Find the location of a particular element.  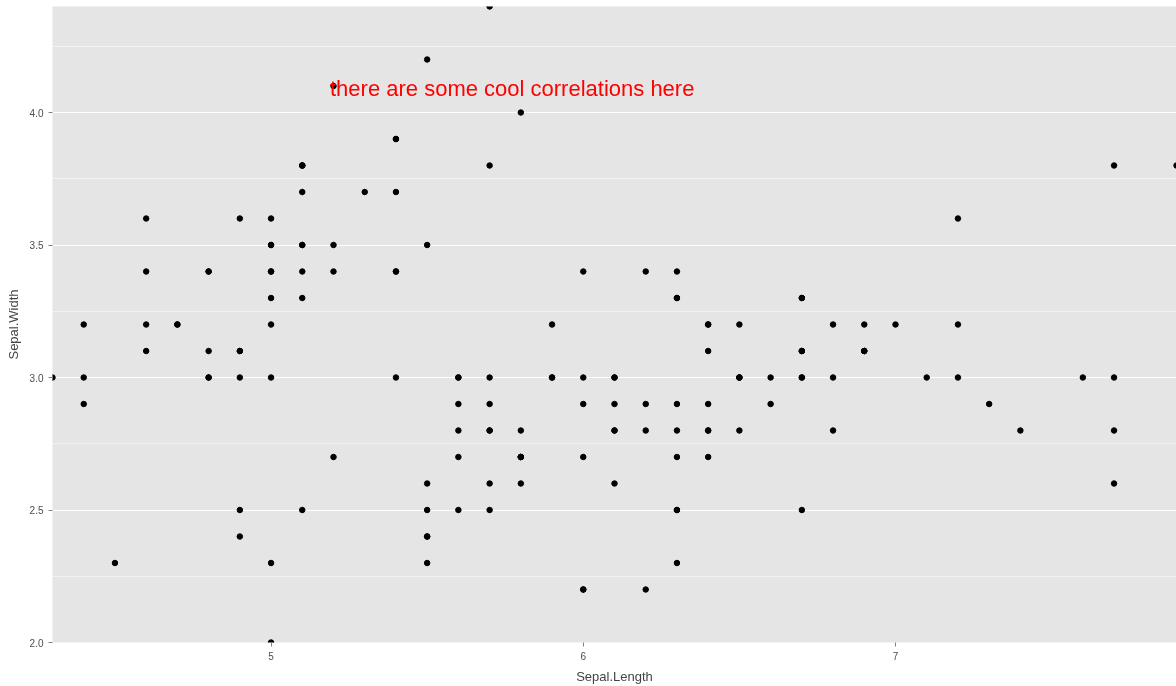

x-tick-label: 7 is located at coordinates (895, 656).